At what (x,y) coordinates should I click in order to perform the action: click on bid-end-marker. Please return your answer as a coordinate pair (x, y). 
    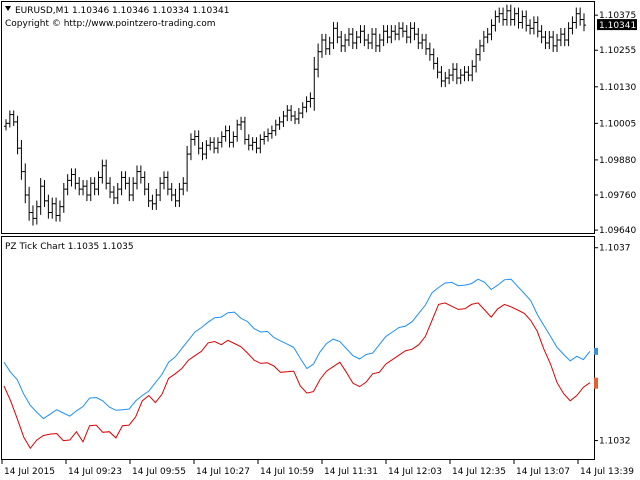
    Looking at the image, I should click on (596, 383).